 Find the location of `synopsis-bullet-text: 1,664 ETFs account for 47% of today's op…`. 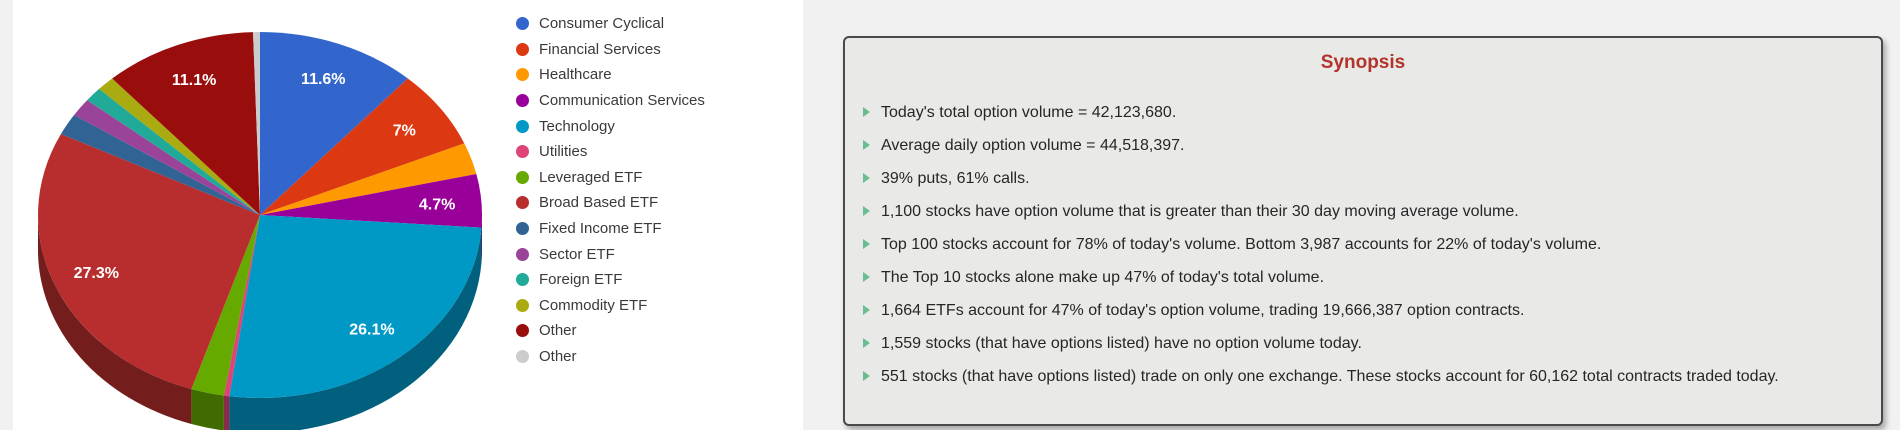

synopsis-bullet-text: 1,664 ETFs account for 47% of today's op… is located at coordinates (1203, 310).